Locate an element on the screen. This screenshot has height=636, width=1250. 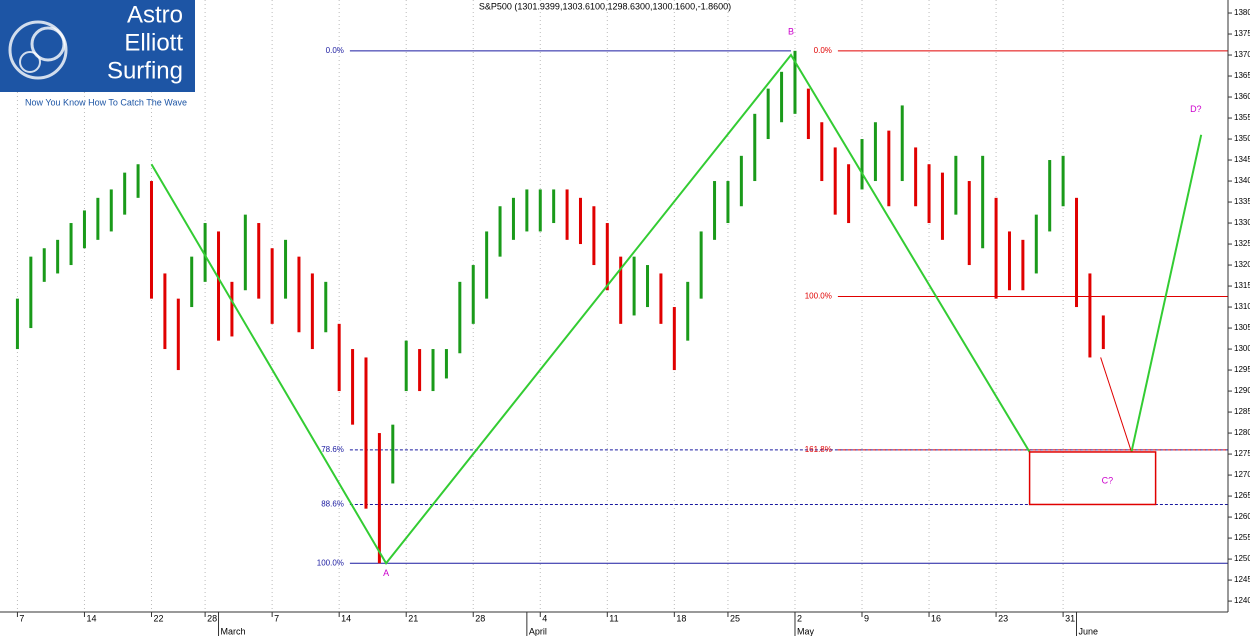
y-tick-label: 1335 is located at coordinates (1242, 201).